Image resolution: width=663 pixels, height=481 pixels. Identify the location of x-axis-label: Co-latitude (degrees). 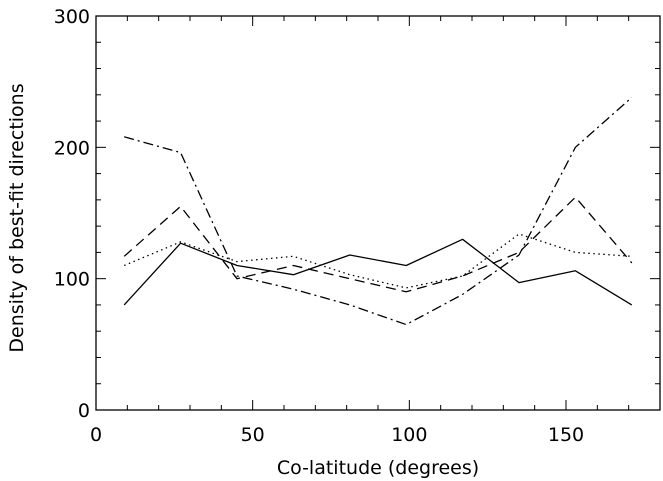
(378, 468).